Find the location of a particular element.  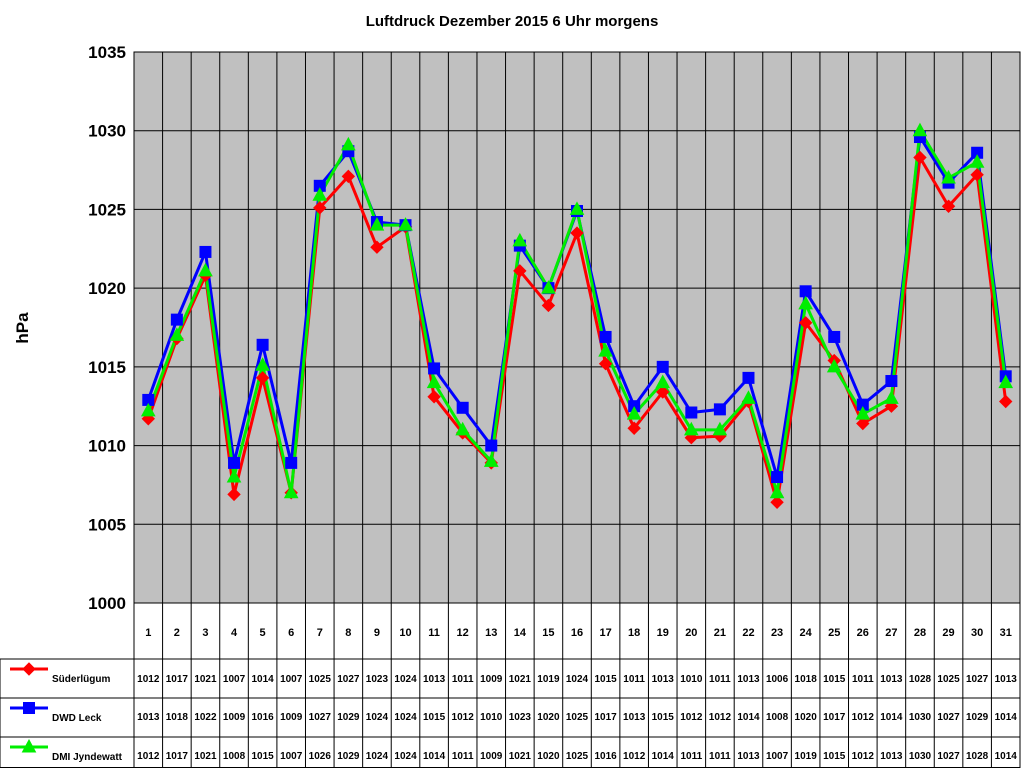

y-tick-label: 1005 is located at coordinates (107, 524).